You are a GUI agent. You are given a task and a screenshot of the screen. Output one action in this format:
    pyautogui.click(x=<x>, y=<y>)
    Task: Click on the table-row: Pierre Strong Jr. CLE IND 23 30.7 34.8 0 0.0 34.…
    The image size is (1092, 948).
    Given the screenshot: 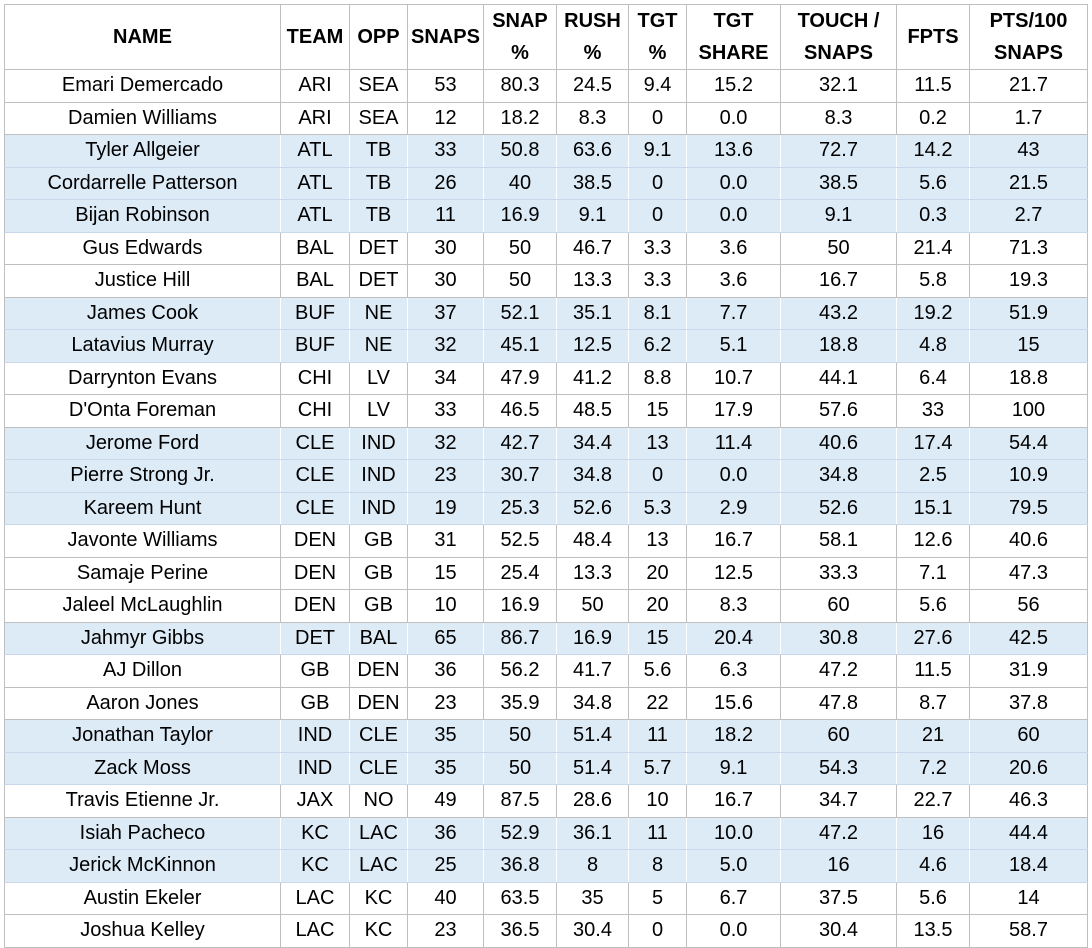 What is the action you would take?
    pyautogui.click(x=546, y=476)
    